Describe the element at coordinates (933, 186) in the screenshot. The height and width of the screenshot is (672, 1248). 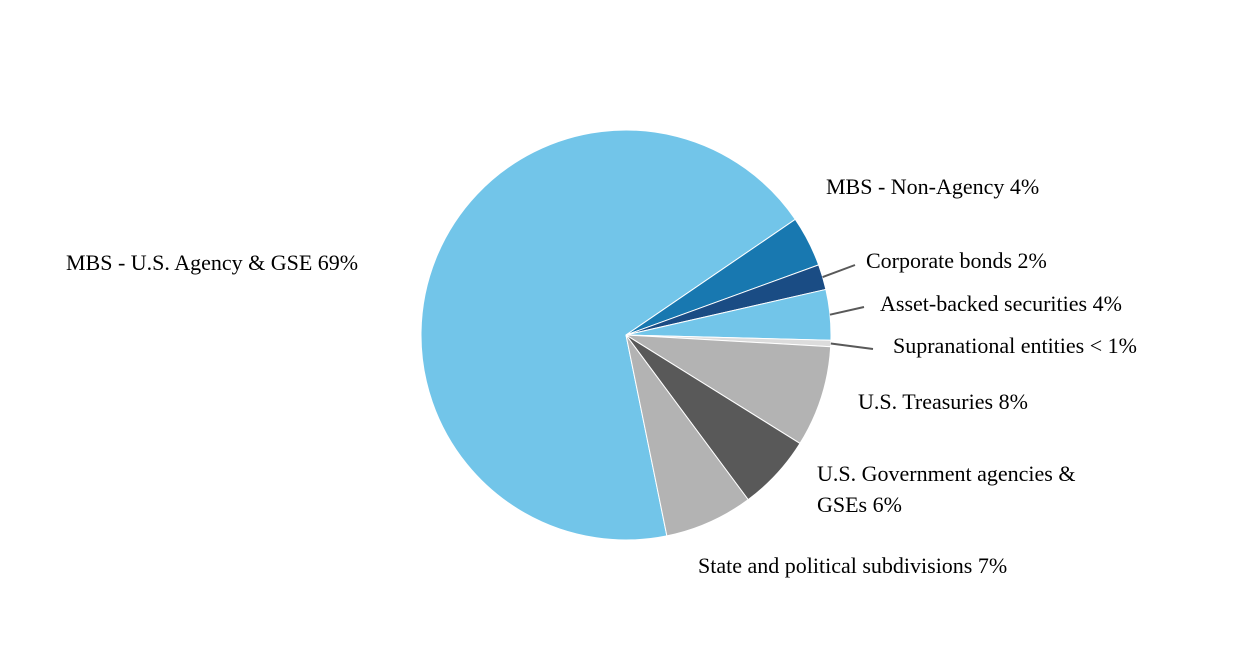
I see `label-mbs-non-agency: MBS - Non-Agency 4%` at that location.